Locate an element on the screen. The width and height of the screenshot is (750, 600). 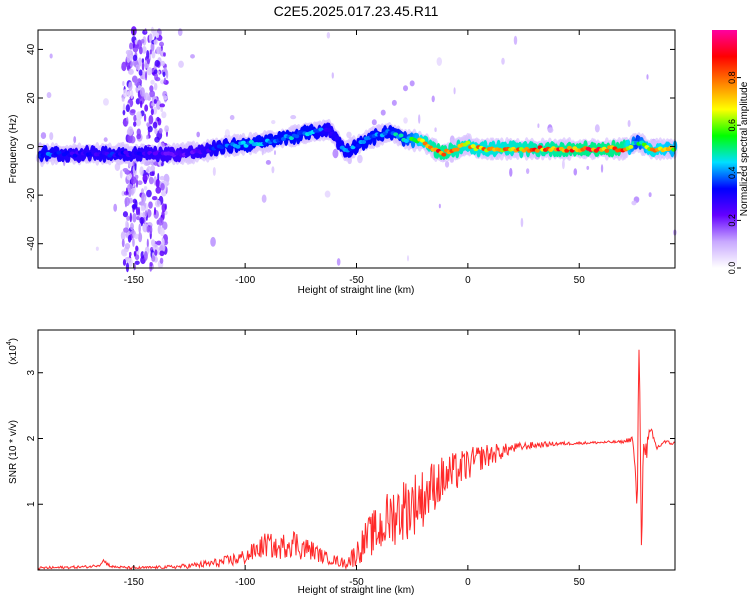
snr-y-tick-label: 1 is located at coordinates (31, 504).